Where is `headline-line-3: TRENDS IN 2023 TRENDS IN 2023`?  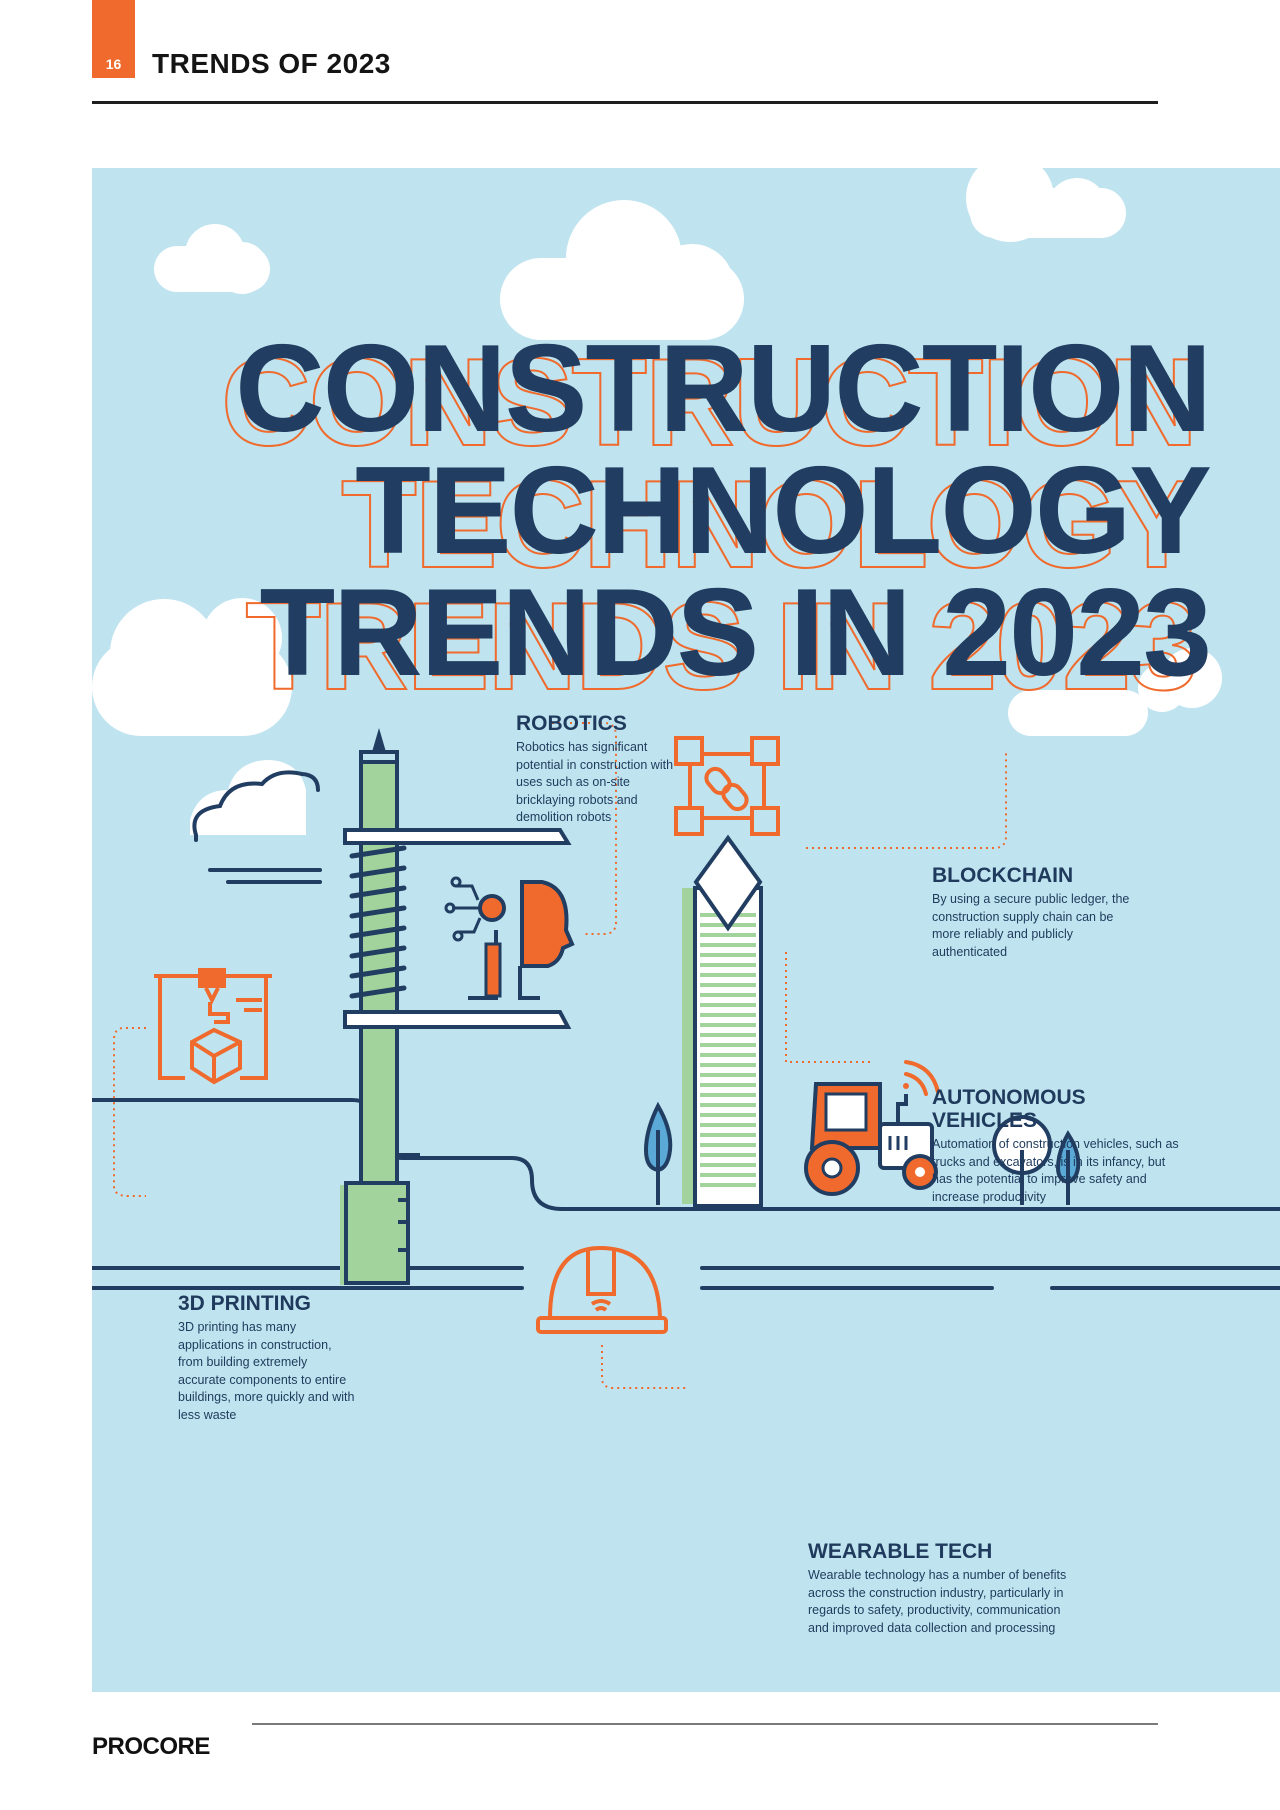 headline-line-3: TRENDS IN 2023 TRENDS IN 2023 is located at coordinates (711, 640).